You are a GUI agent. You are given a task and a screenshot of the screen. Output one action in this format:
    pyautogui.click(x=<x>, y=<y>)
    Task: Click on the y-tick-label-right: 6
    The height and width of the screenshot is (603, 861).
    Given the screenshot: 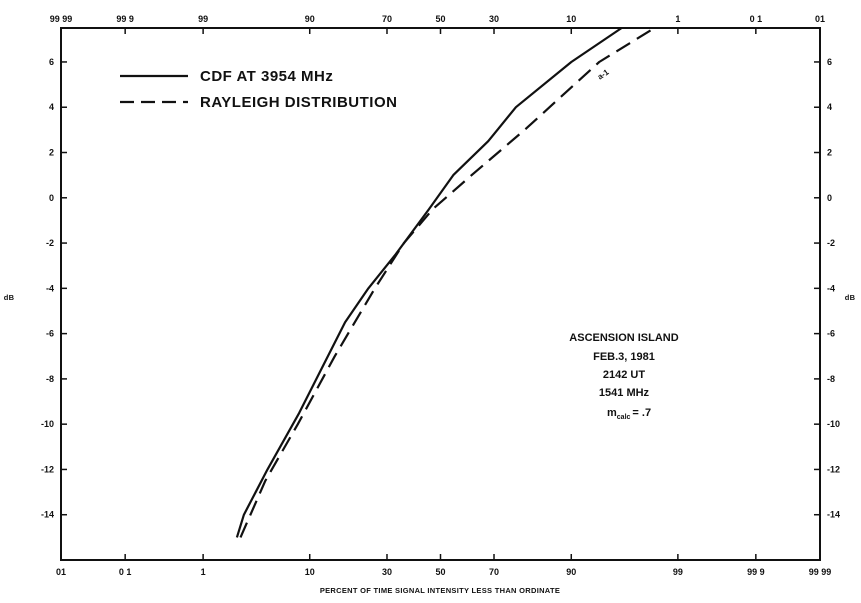 What is the action you would take?
    pyautogui.click(x=829, y=62)
    